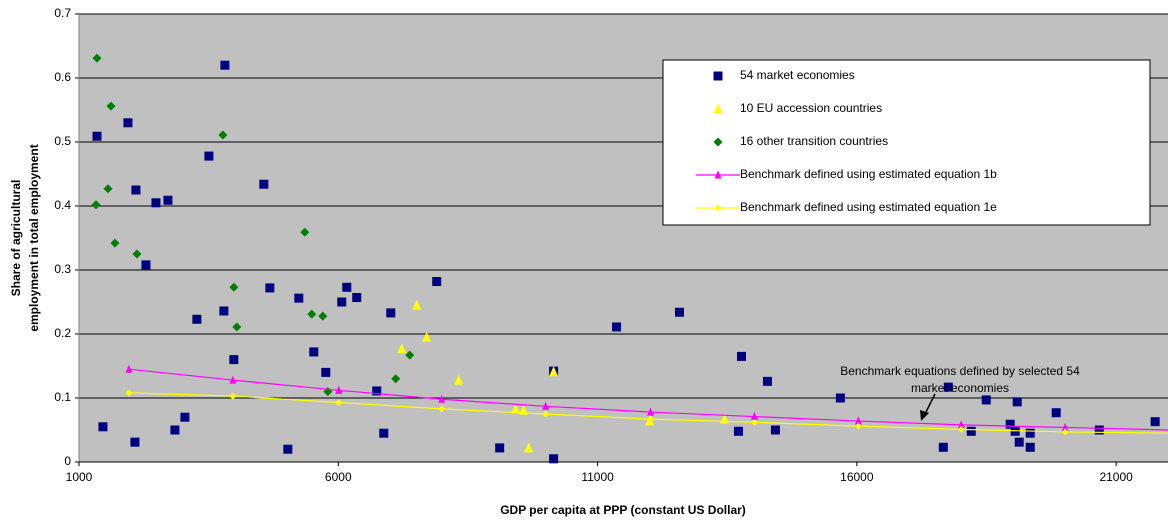 This screenshot has width=1168, height=526. What do you see at coordinates (906, 142) in the screenshot?
I see `legend-box` at bounding box center [906, 142].